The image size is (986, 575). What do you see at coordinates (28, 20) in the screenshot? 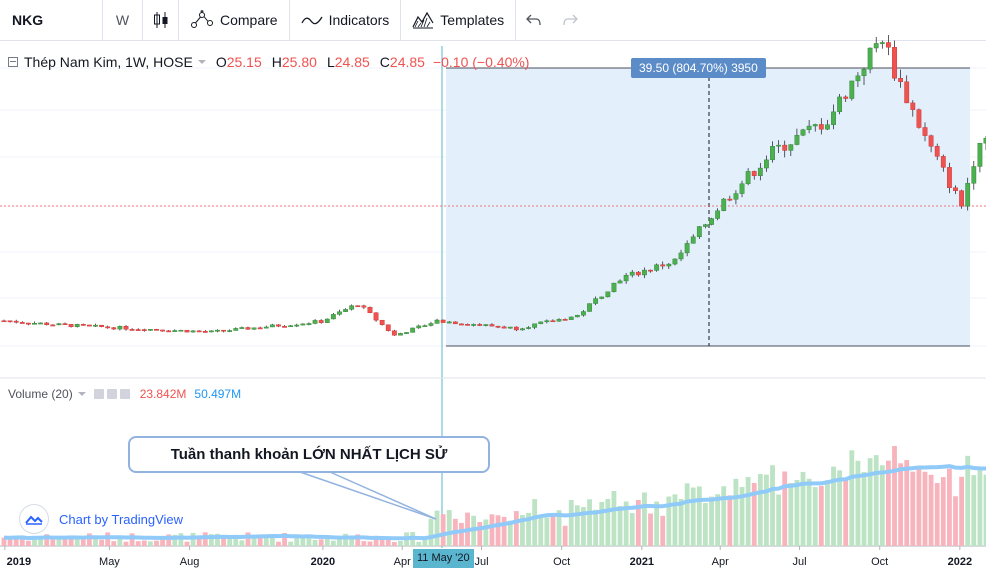
I see `symbol-label: NKG` at bounding box center [28, 20].